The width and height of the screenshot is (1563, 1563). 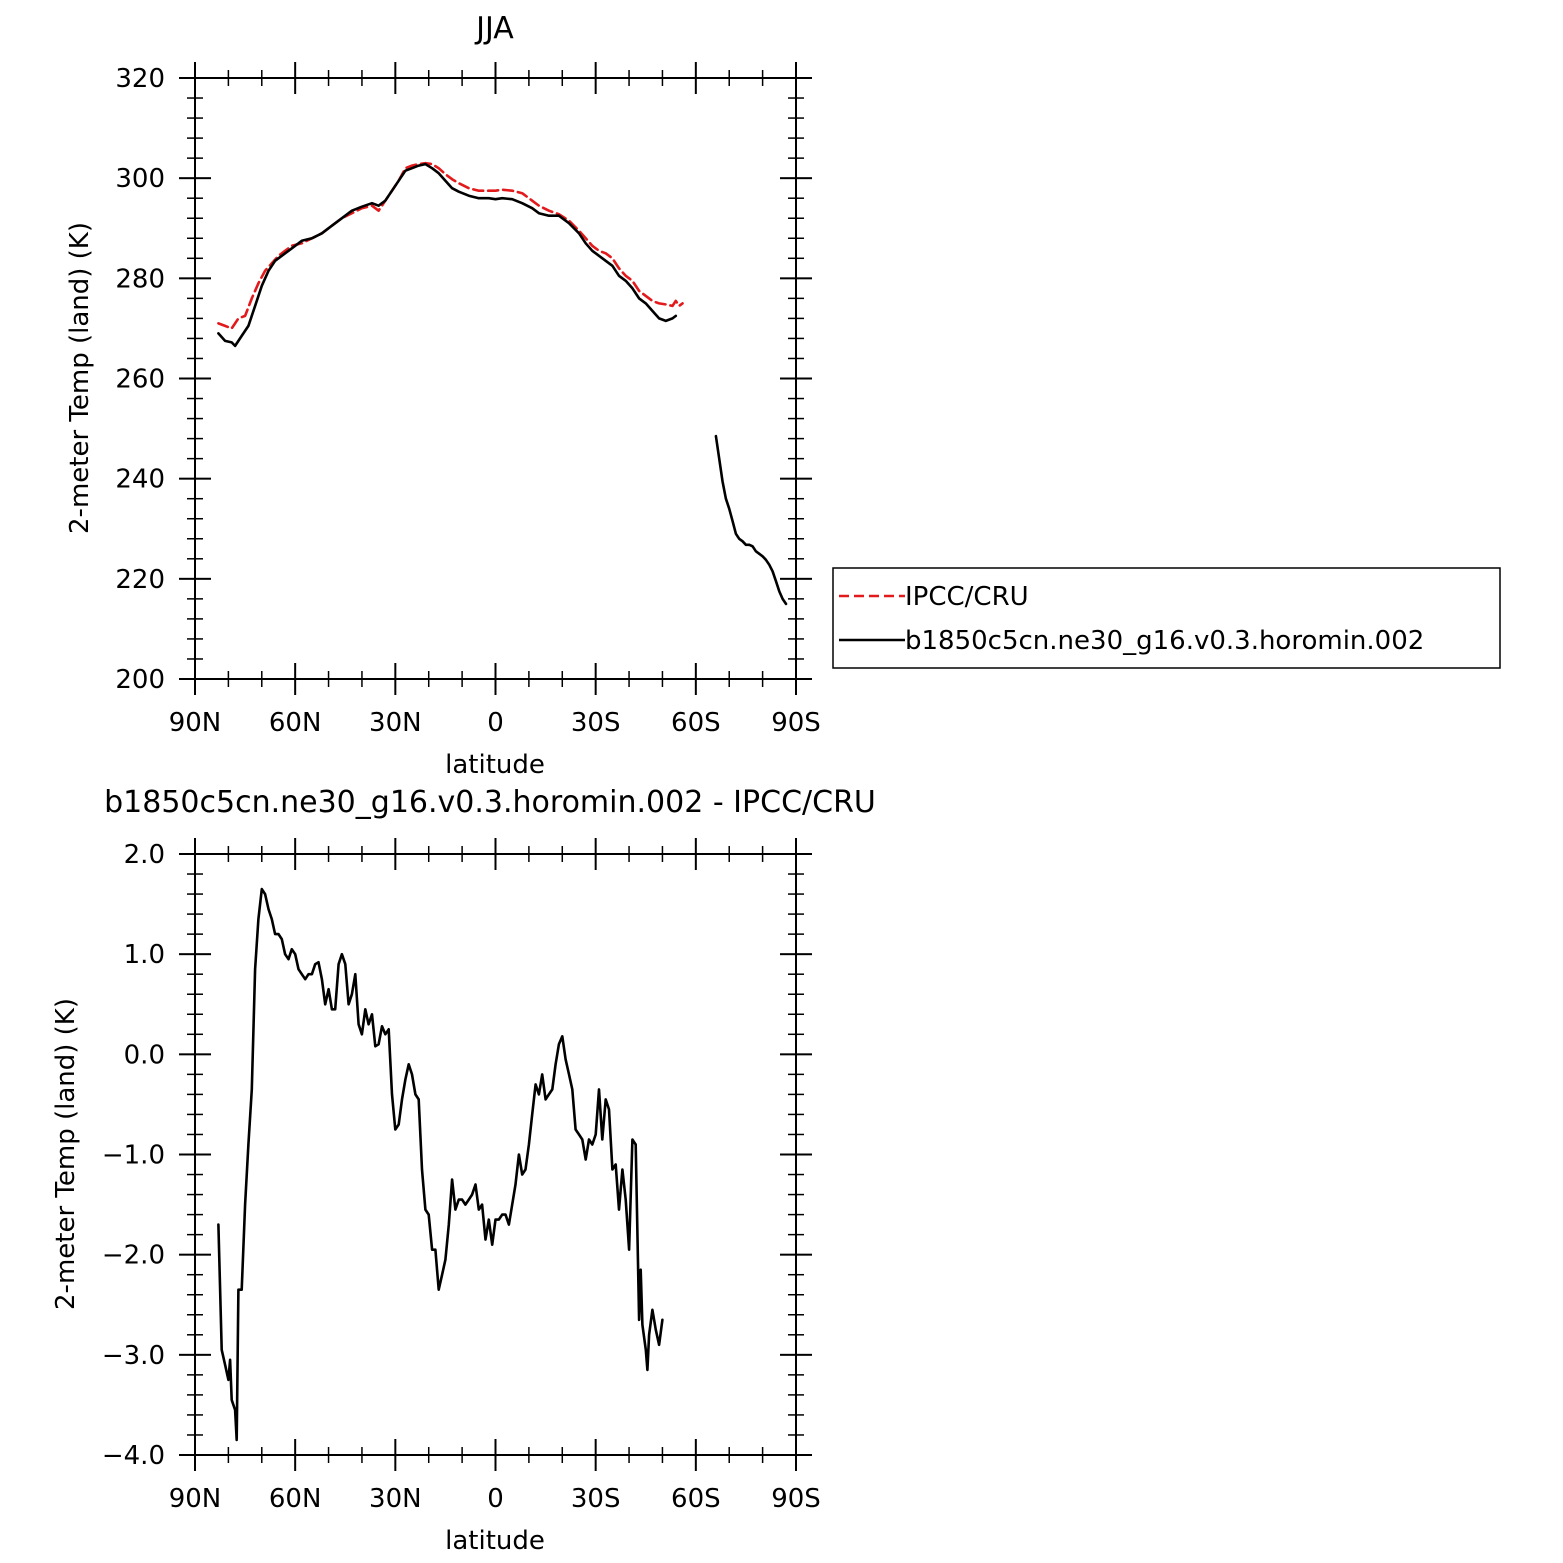 What do you see at coordinates (133, 1256) in the screenshot?
I see `y-tick-label: −2.0` at bounding box center [133, 1256].